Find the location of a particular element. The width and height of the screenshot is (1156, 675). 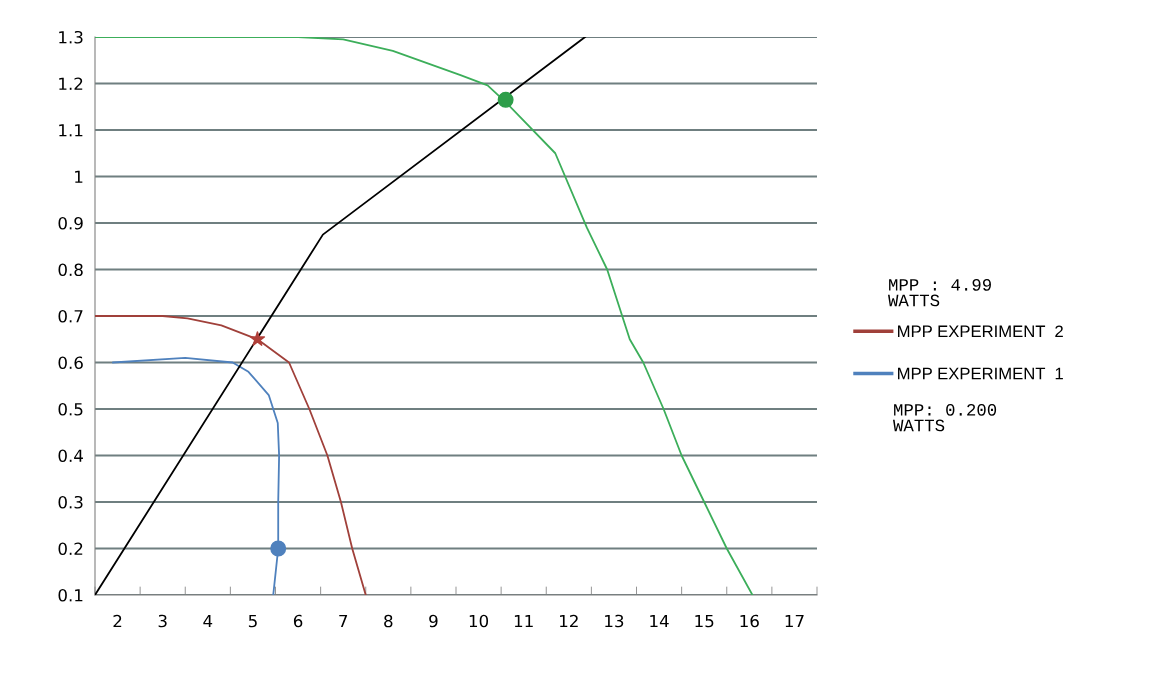

y-tick-label: 0.4 is located at coordinates (70, 456).